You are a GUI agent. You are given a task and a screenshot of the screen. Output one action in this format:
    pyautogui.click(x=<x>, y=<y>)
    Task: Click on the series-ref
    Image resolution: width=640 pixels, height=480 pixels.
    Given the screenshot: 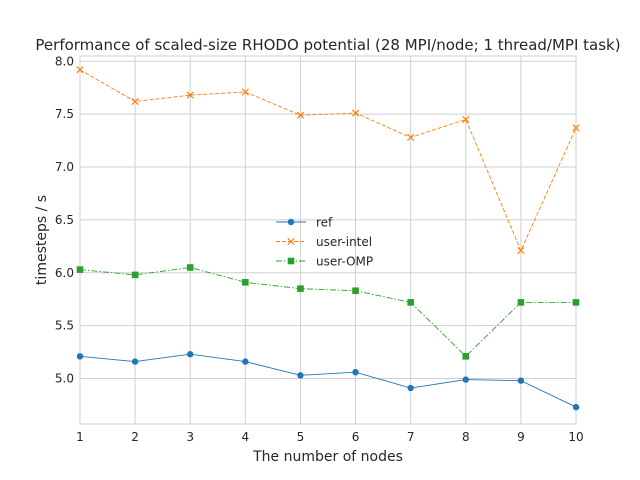 What is the action you would take?
    pyautogui.click(x=328, y=381)
    